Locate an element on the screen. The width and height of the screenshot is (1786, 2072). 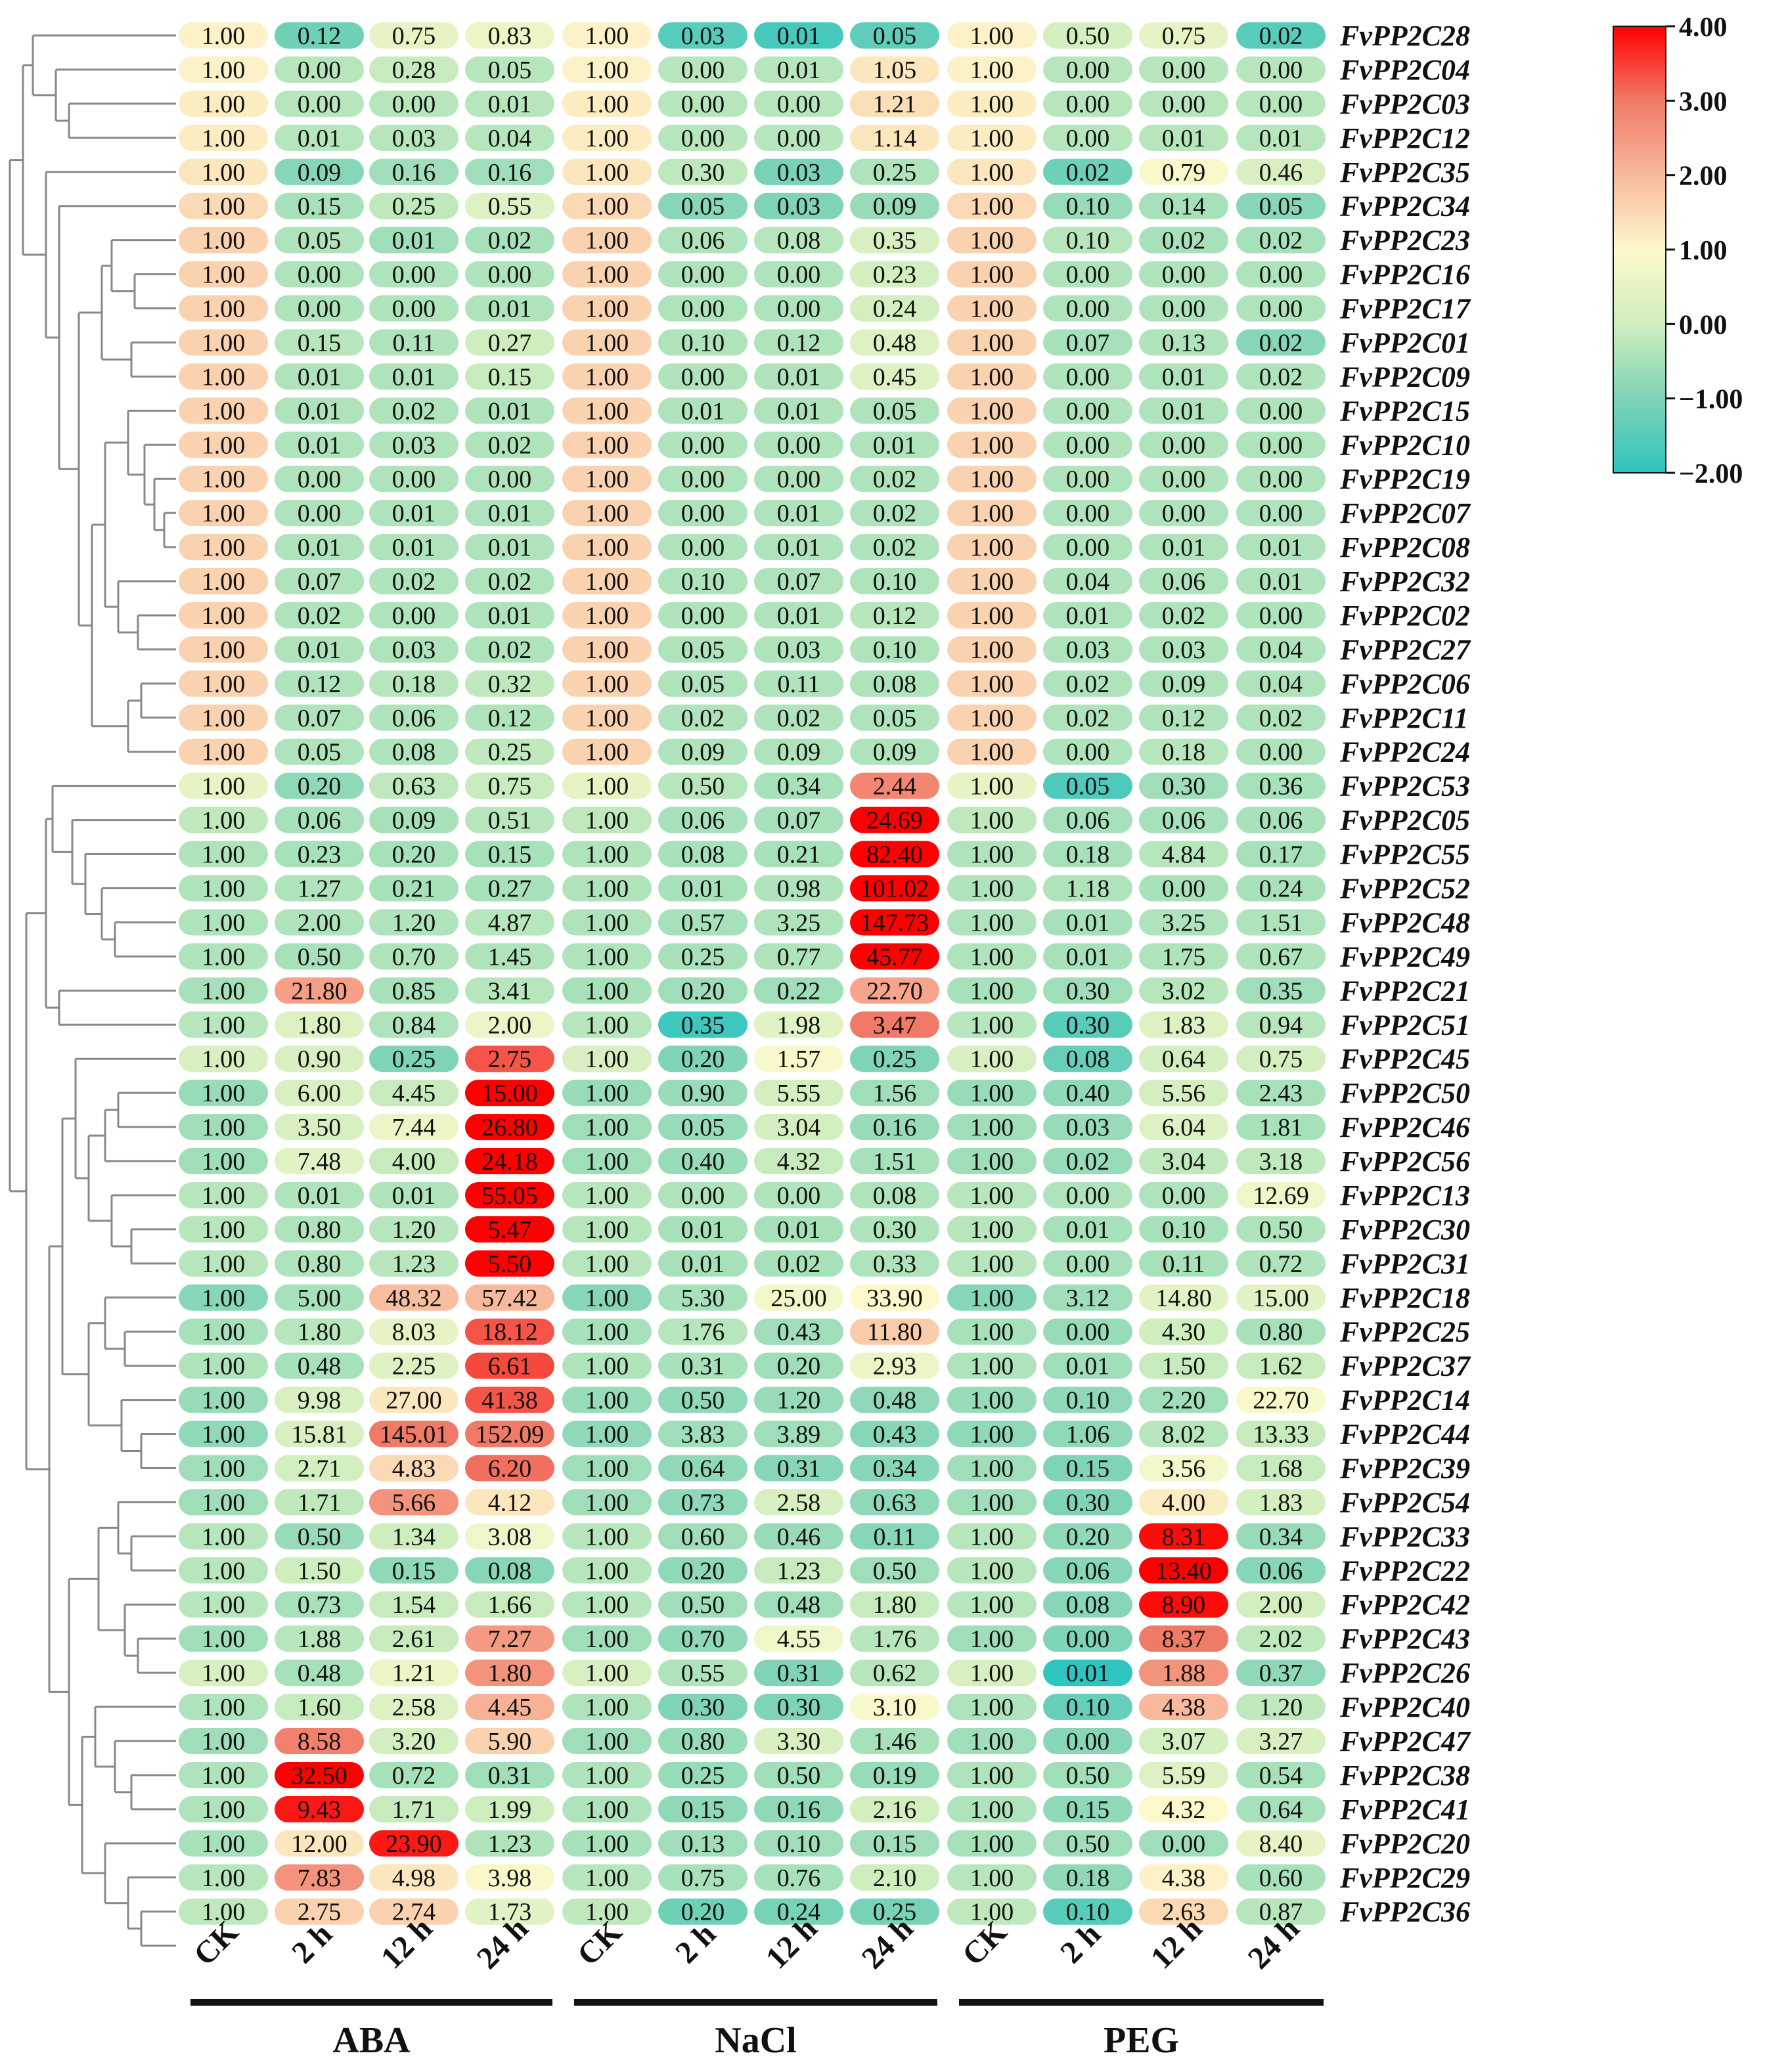
cell-value-label: 0.30 is located at coordinates (703, 173).